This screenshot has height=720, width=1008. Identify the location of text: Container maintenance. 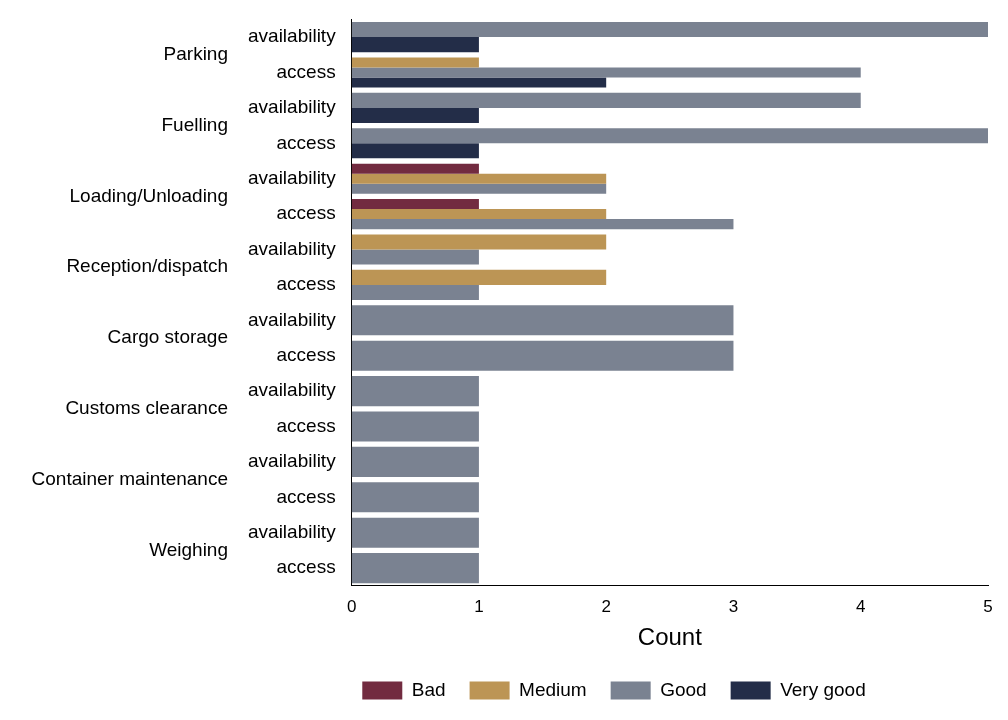
(129, 478).